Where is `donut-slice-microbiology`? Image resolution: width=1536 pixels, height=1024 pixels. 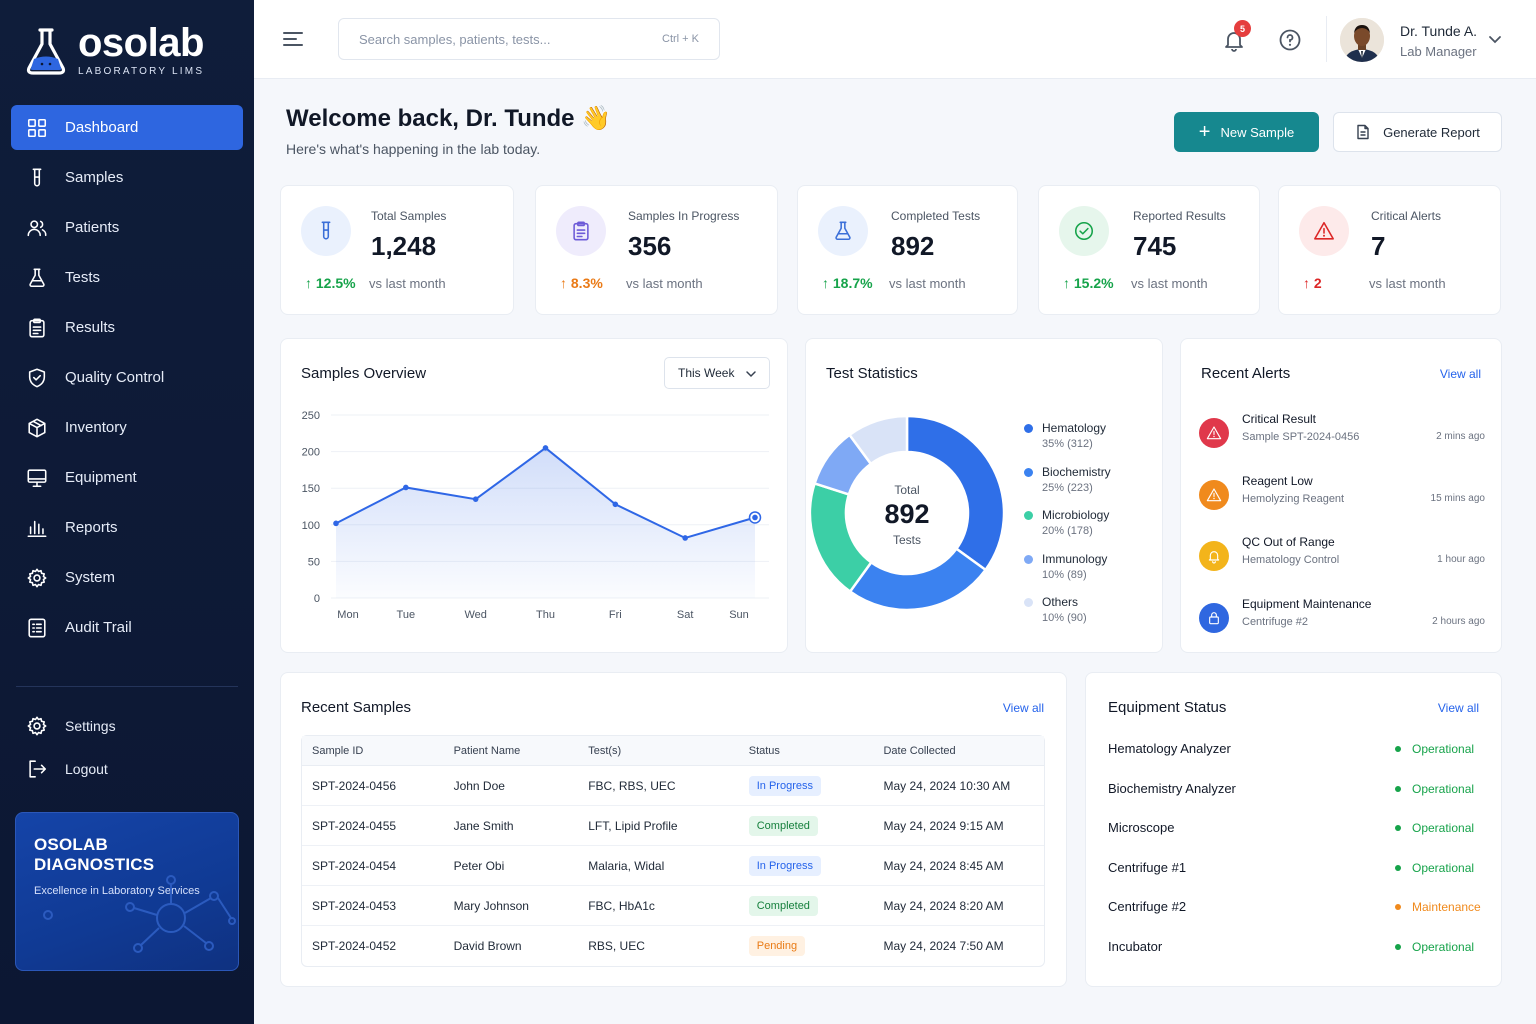
donut-slice-microbiology is located at coordinates (840, 537).